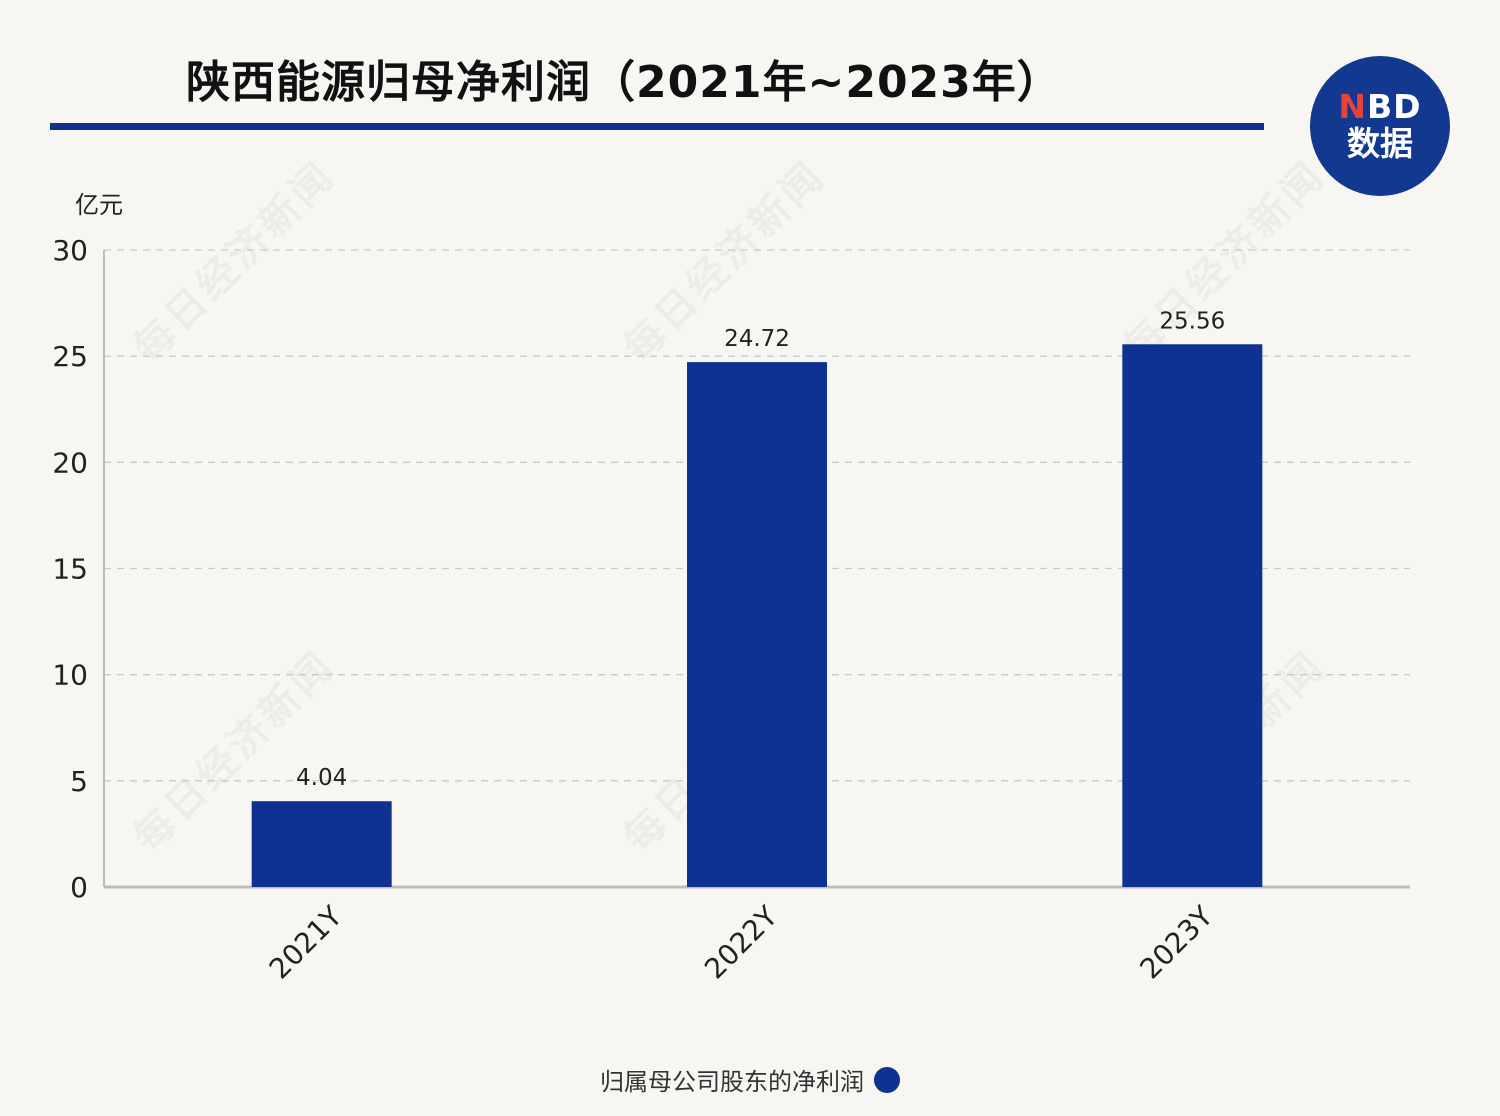  Describe the element at coordinates (887, 1079) in the screenshot. I see `legend-swatch` at that location.